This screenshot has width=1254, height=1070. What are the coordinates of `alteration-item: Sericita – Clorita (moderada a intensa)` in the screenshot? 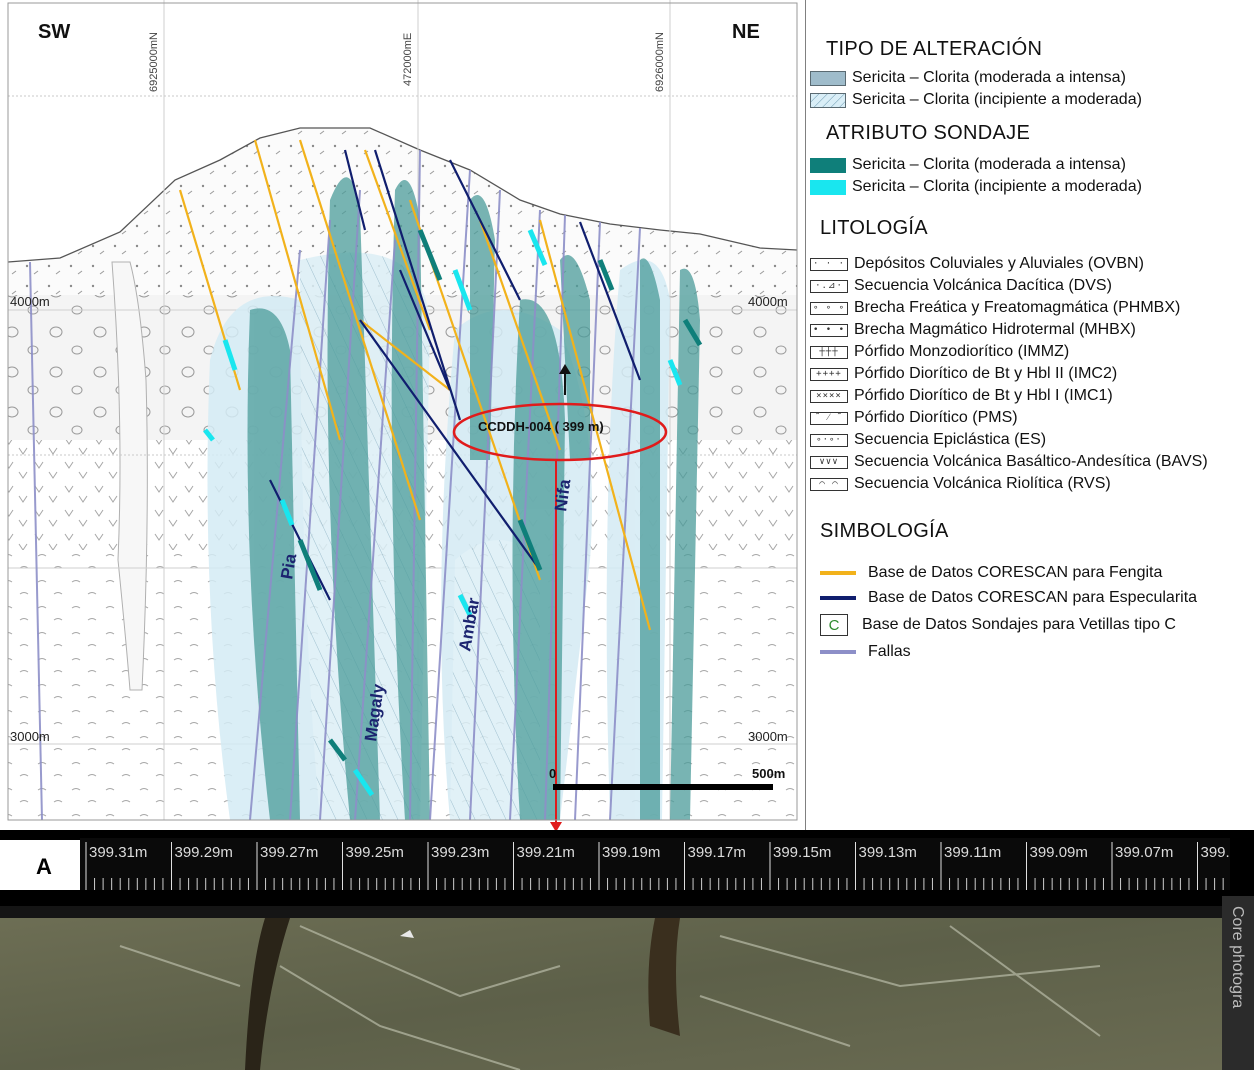 It's located at (968, 78).